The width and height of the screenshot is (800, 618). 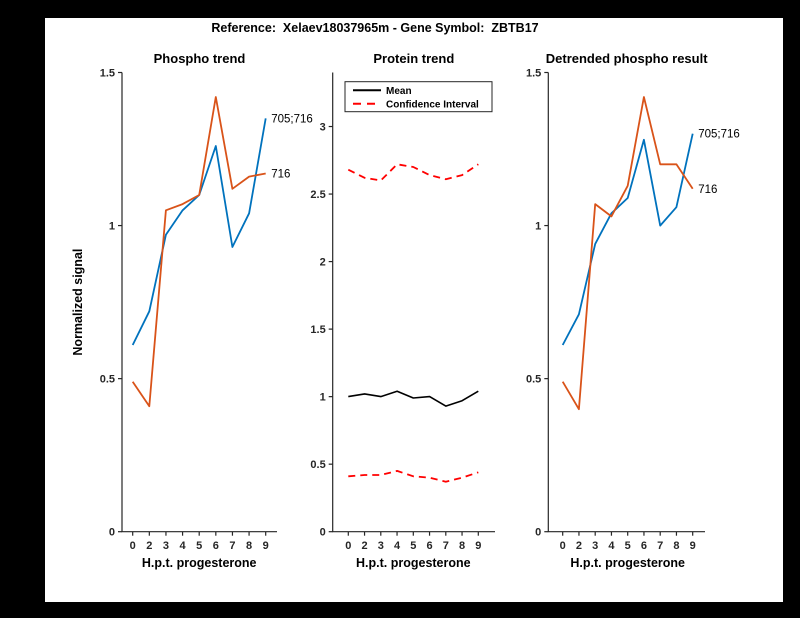 What do you see at coordinates (627, 58) in the screenshot?
I see `title-detrended-phospho-result: Detrended phospho result` at bounding box center [627, 58].